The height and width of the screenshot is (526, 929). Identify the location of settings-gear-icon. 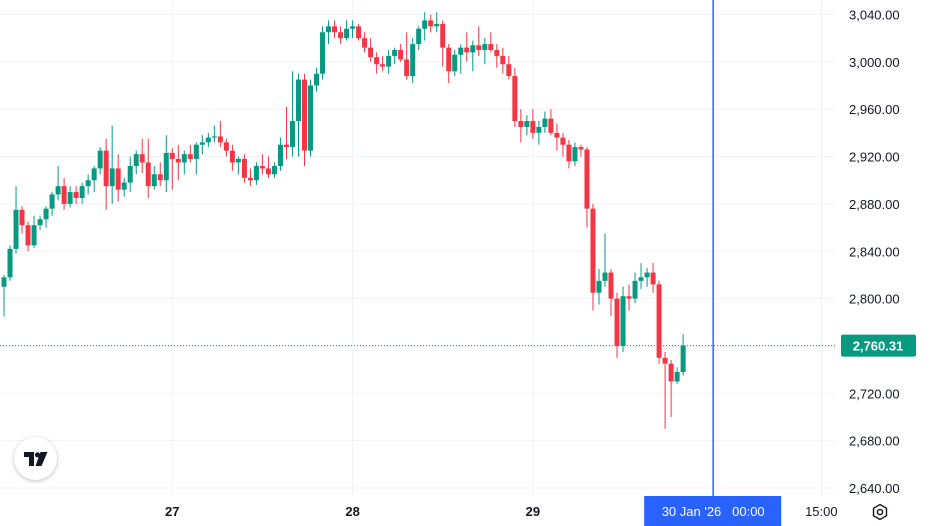
(880, 512).